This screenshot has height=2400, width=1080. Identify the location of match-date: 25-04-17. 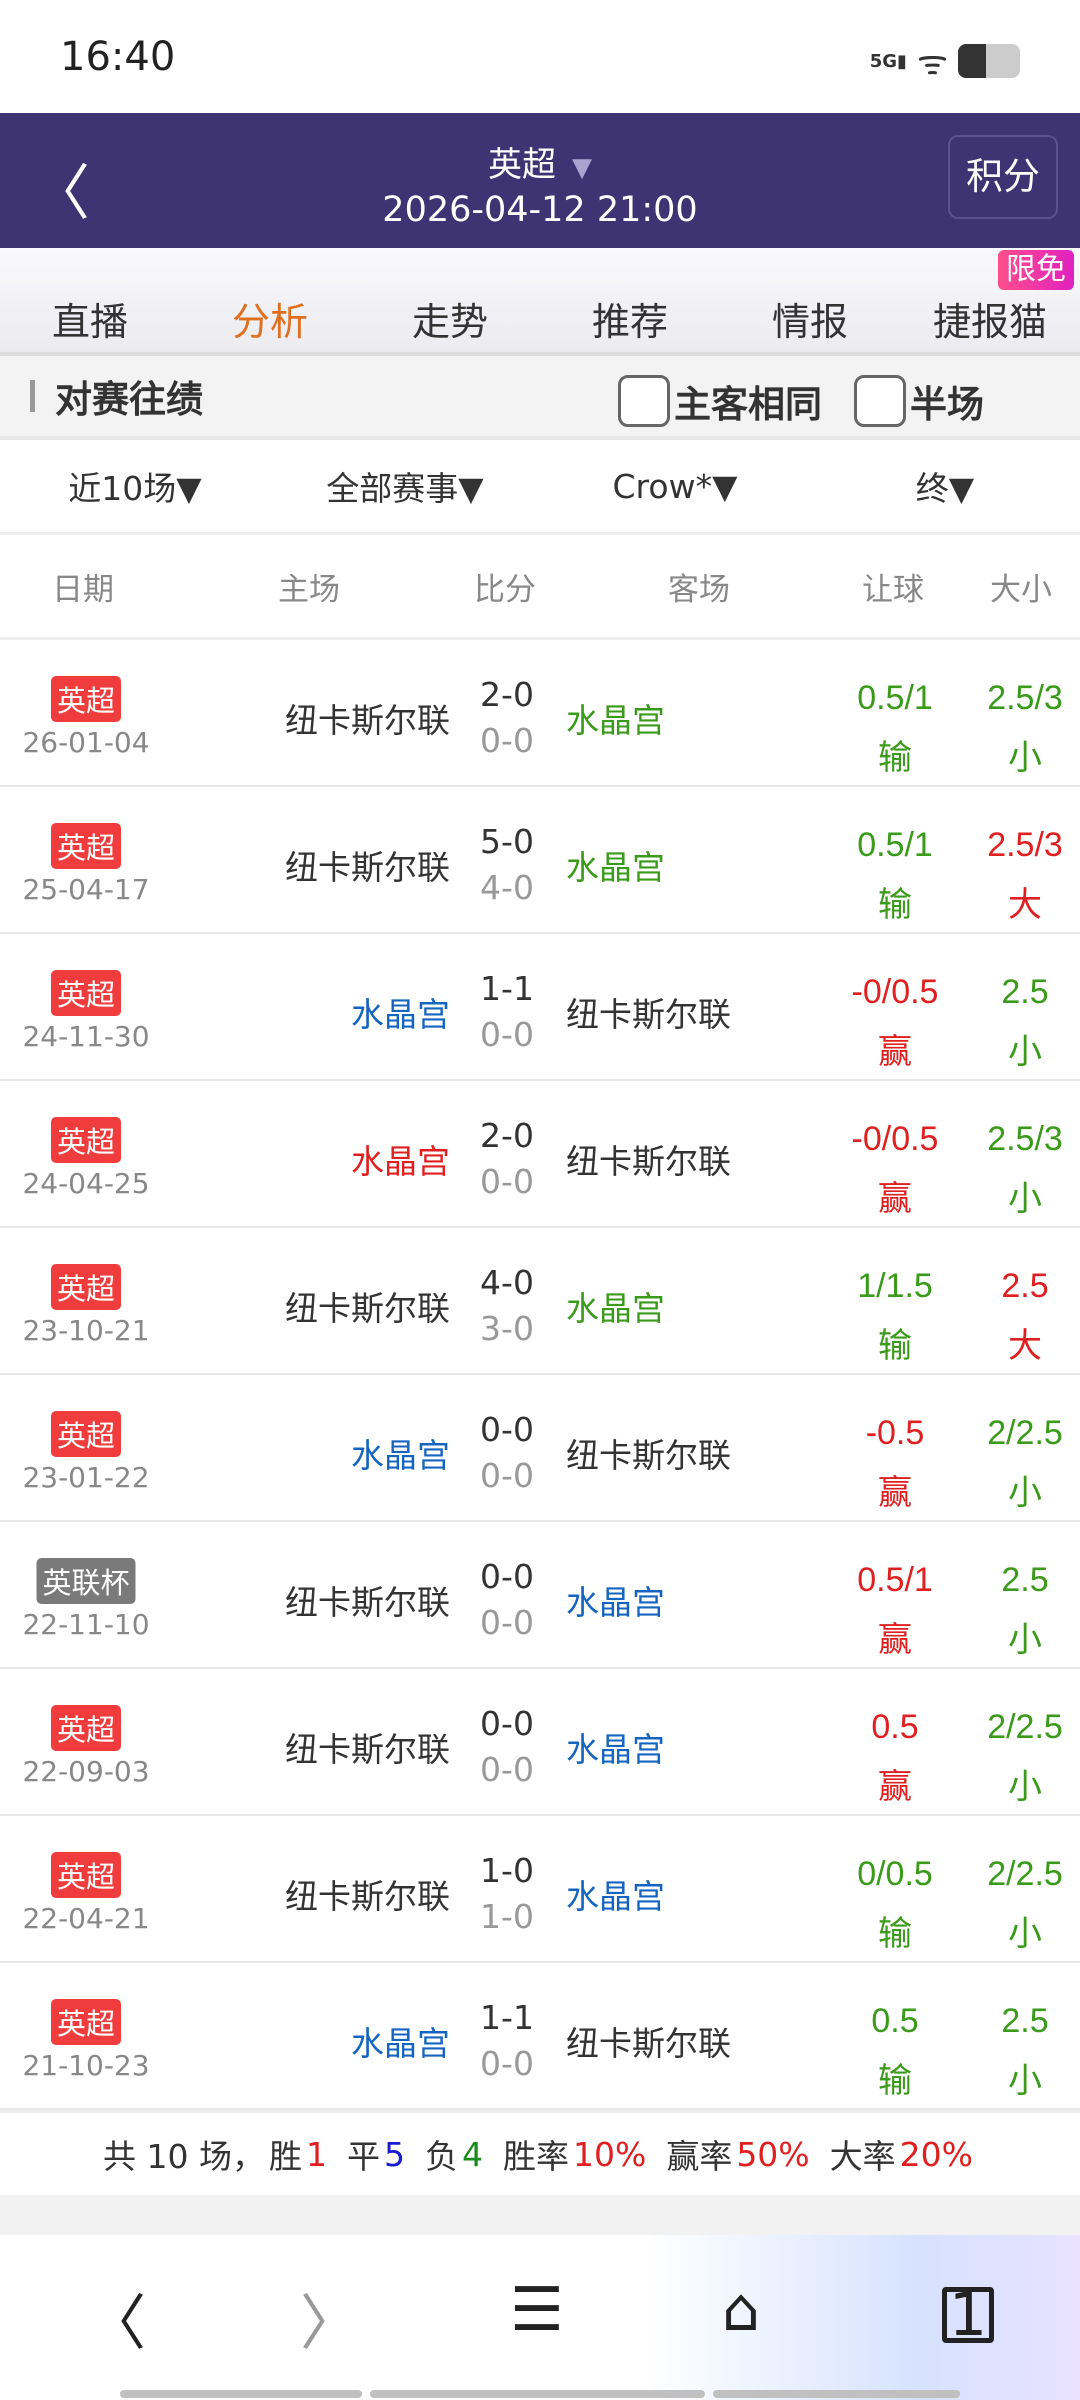
(86, 889).